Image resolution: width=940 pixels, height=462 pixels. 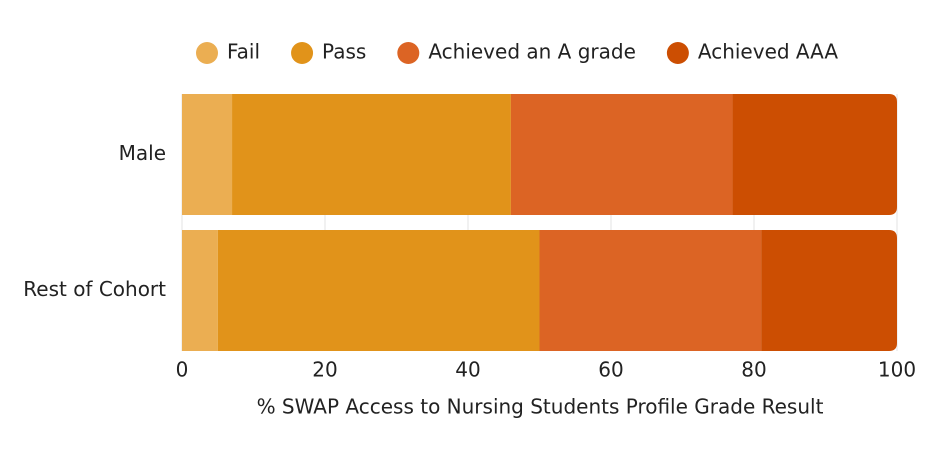 What do you see at coordinates (768, 52) in the screenshot?
I see `legend-label: Achieved AAA` at bounding box center [768, 52].